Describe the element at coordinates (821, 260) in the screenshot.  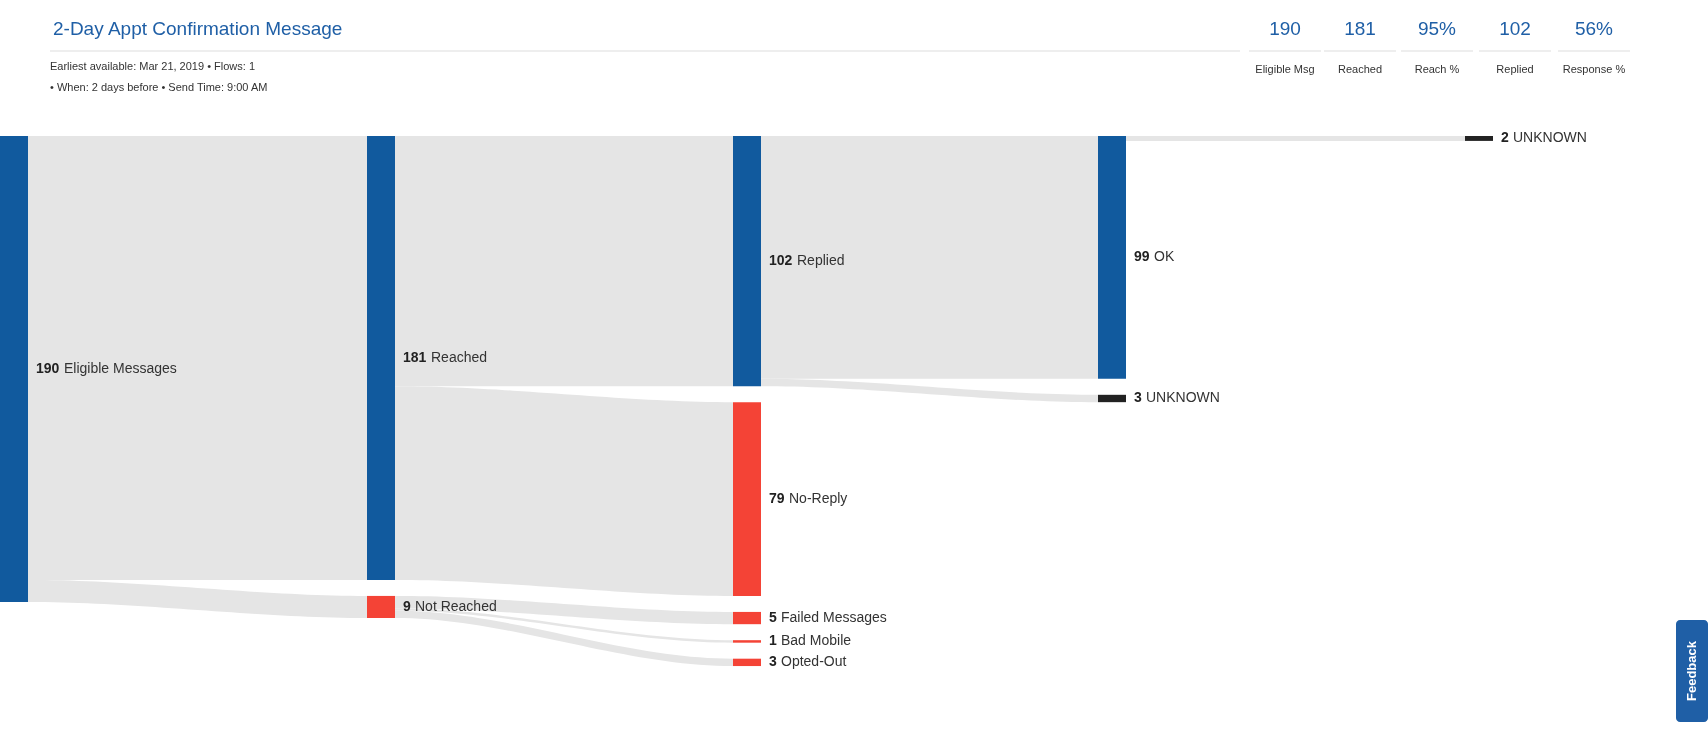
I see `category-label: Replied` at that location.